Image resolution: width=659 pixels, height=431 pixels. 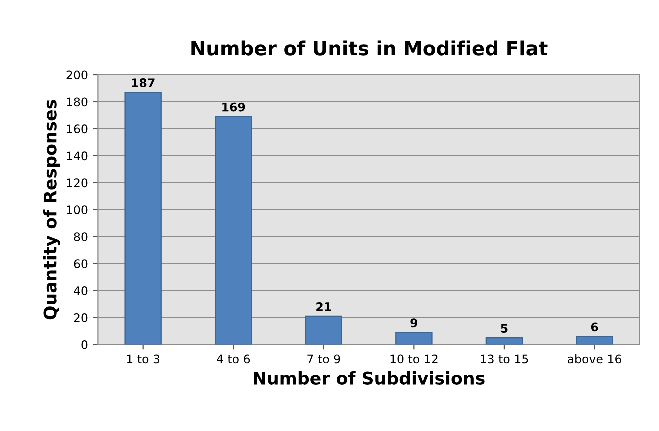 What do you see at coordinates (324, 359) in the screenshot?
I see `x-tick-label: 7 to 9` at bounding box center [324, 359].